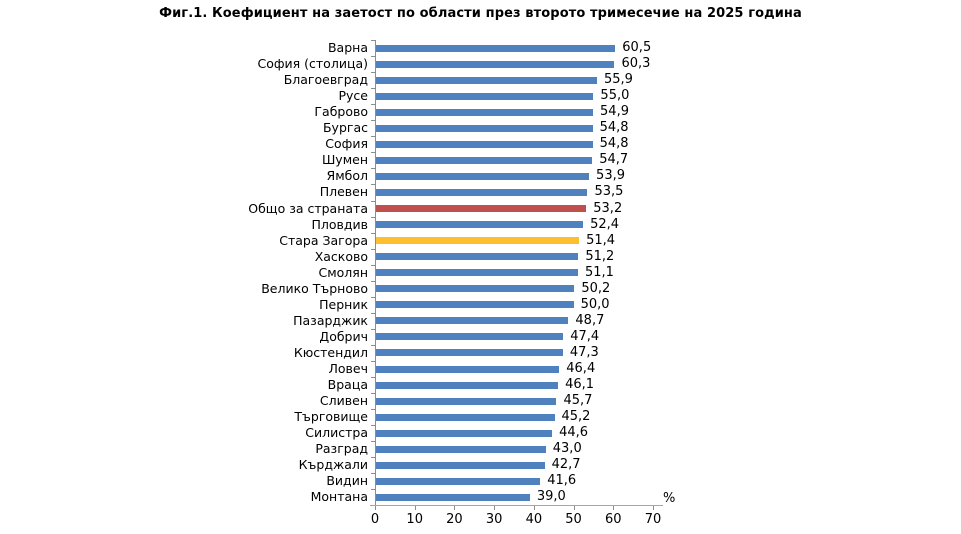  Describe the element at coordinates (614, 144) in the screenshot. I see `value-label: 54,8` at that location.